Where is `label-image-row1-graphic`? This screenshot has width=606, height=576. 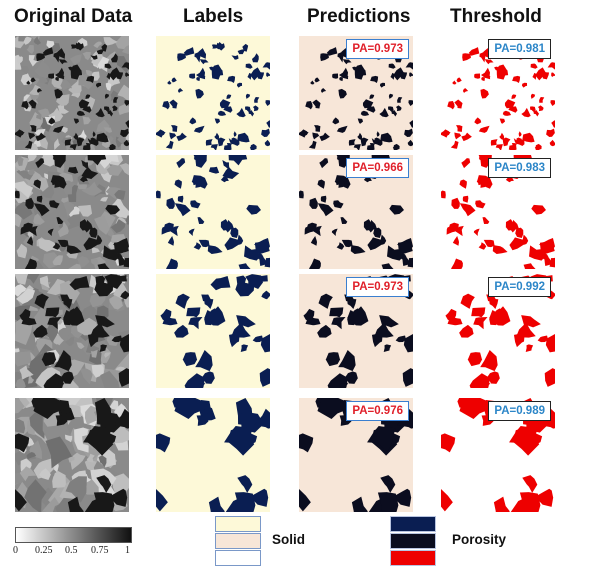
label-image-row1-graphic is located at coordinates (213, 93).